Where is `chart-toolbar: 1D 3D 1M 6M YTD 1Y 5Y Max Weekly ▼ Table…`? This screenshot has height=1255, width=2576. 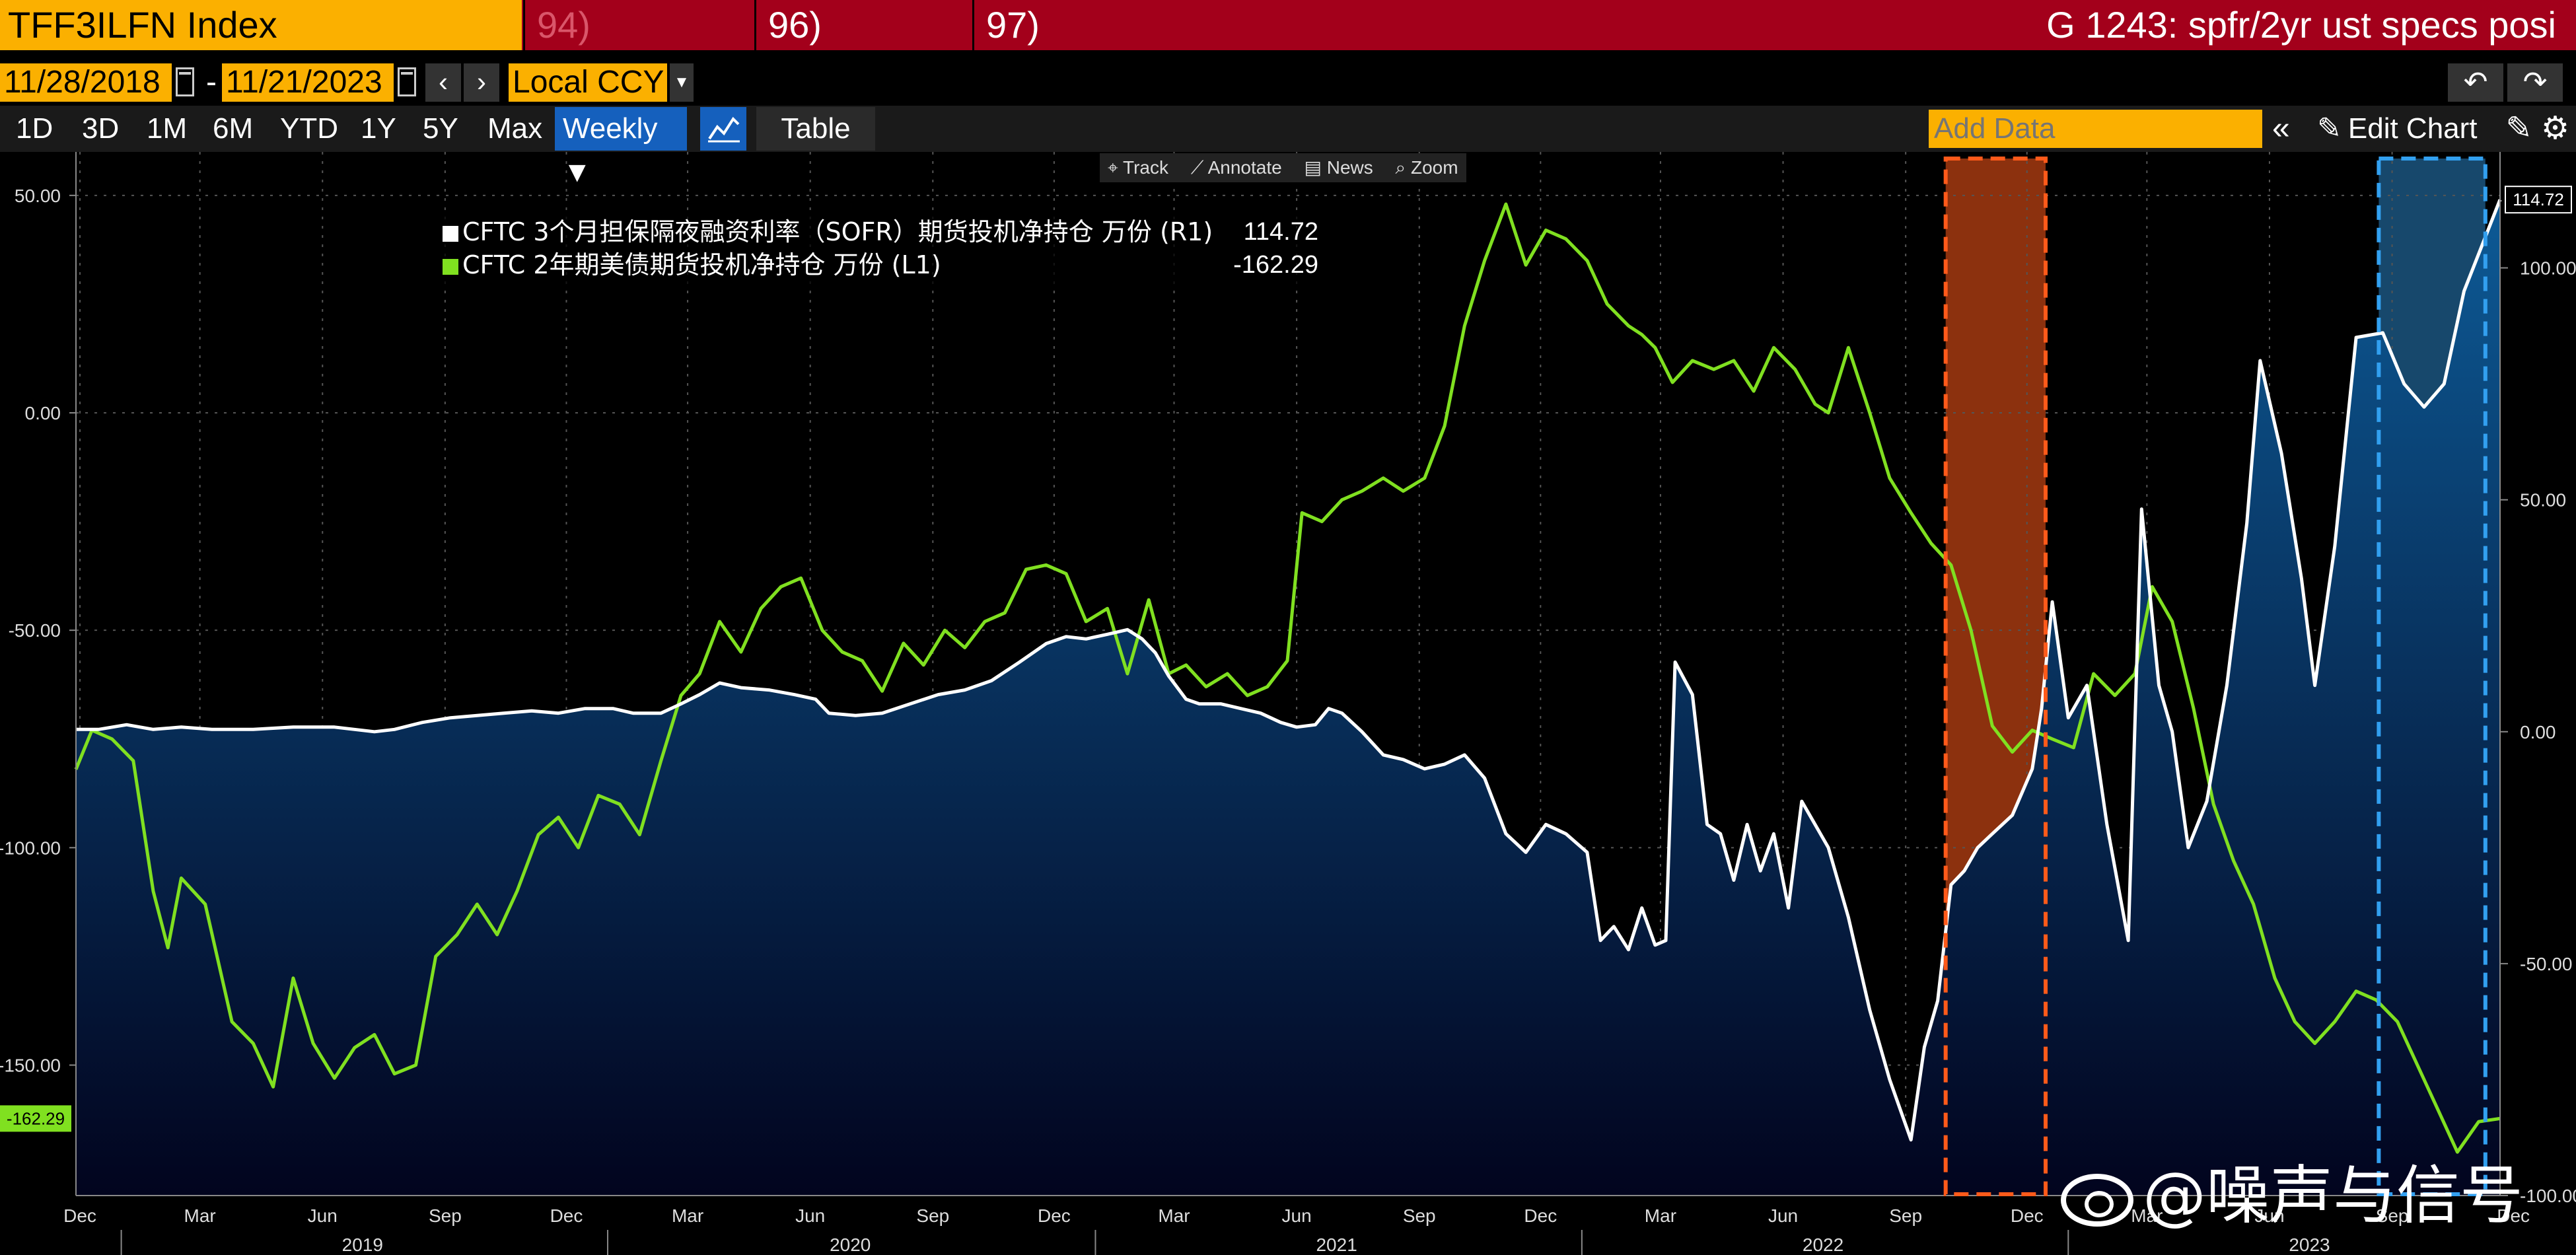 chart-toolbar: 1D 3D 1M 6M YTD 1Y 5Y Max Weekly ▼ Table… is located at coordinates (1288, 147).